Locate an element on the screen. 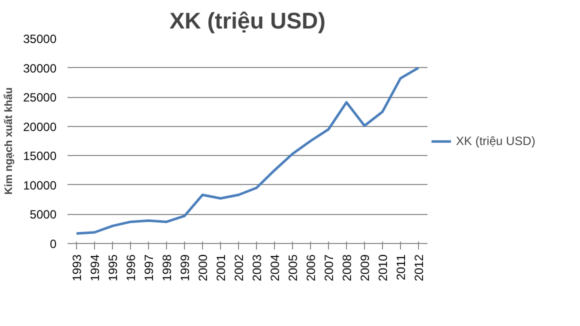 The height and width of the screenshot is (326, 580). x-tick-label: 1993 is located at coordinates (77, 268).